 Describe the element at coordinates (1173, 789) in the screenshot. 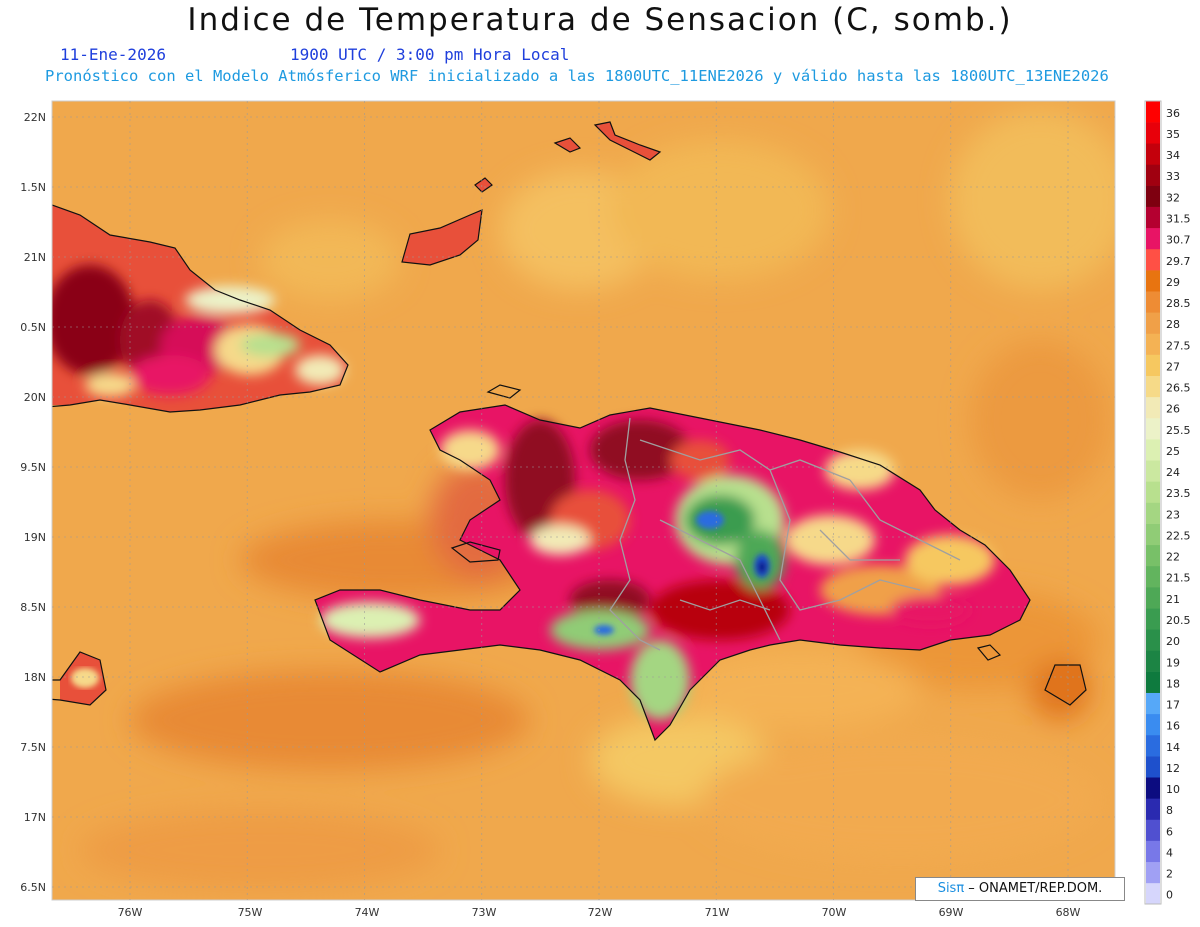

I see `legend-label: 10` at that location.